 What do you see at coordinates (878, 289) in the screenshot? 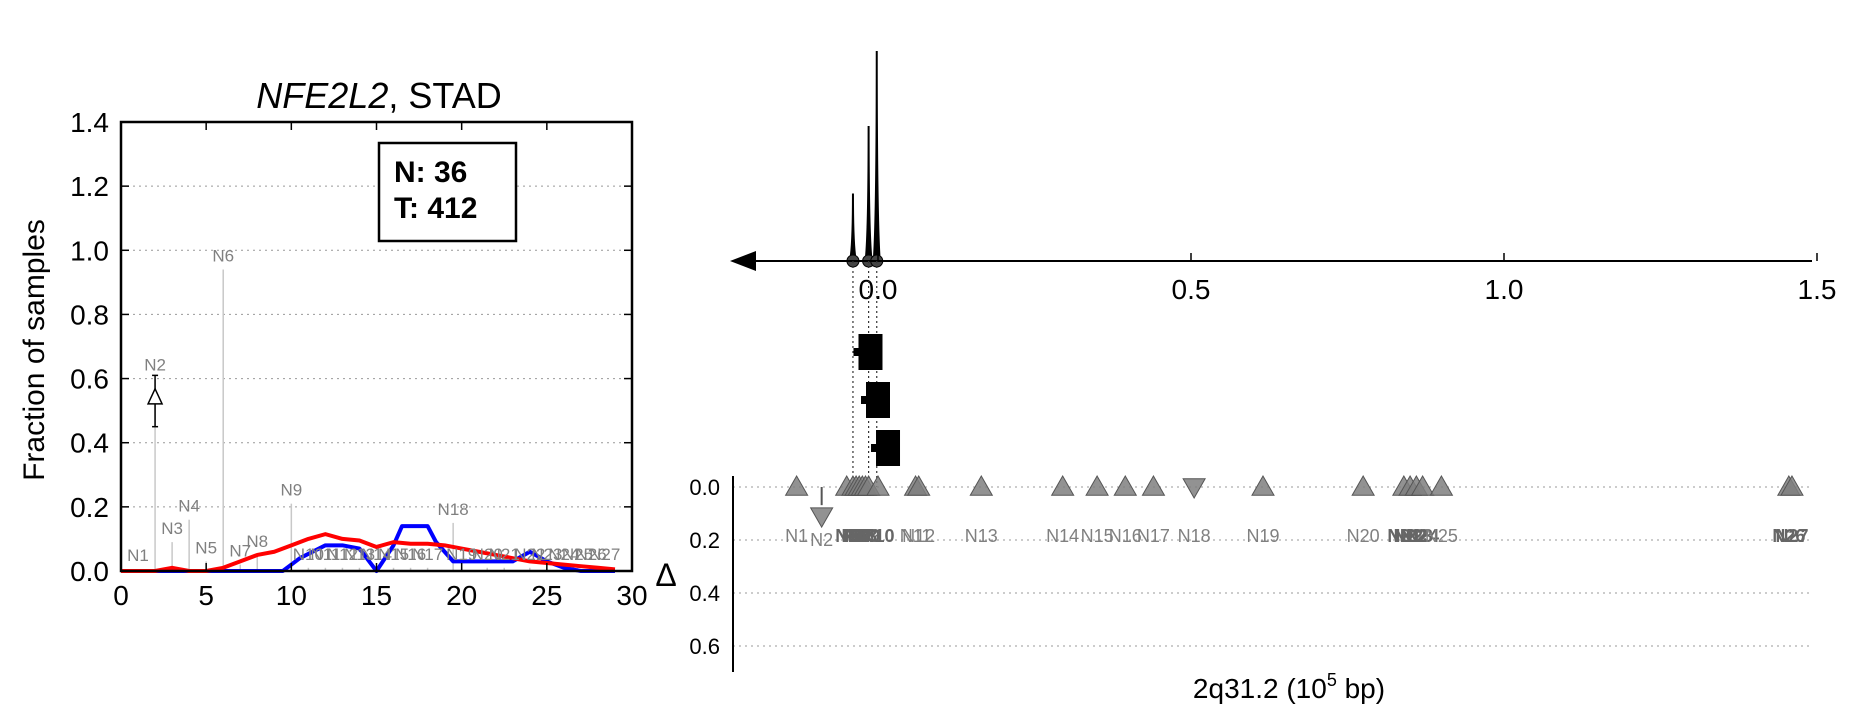
I see `top-axis-tick-label: 0.0` at bounding box center [878, 289].